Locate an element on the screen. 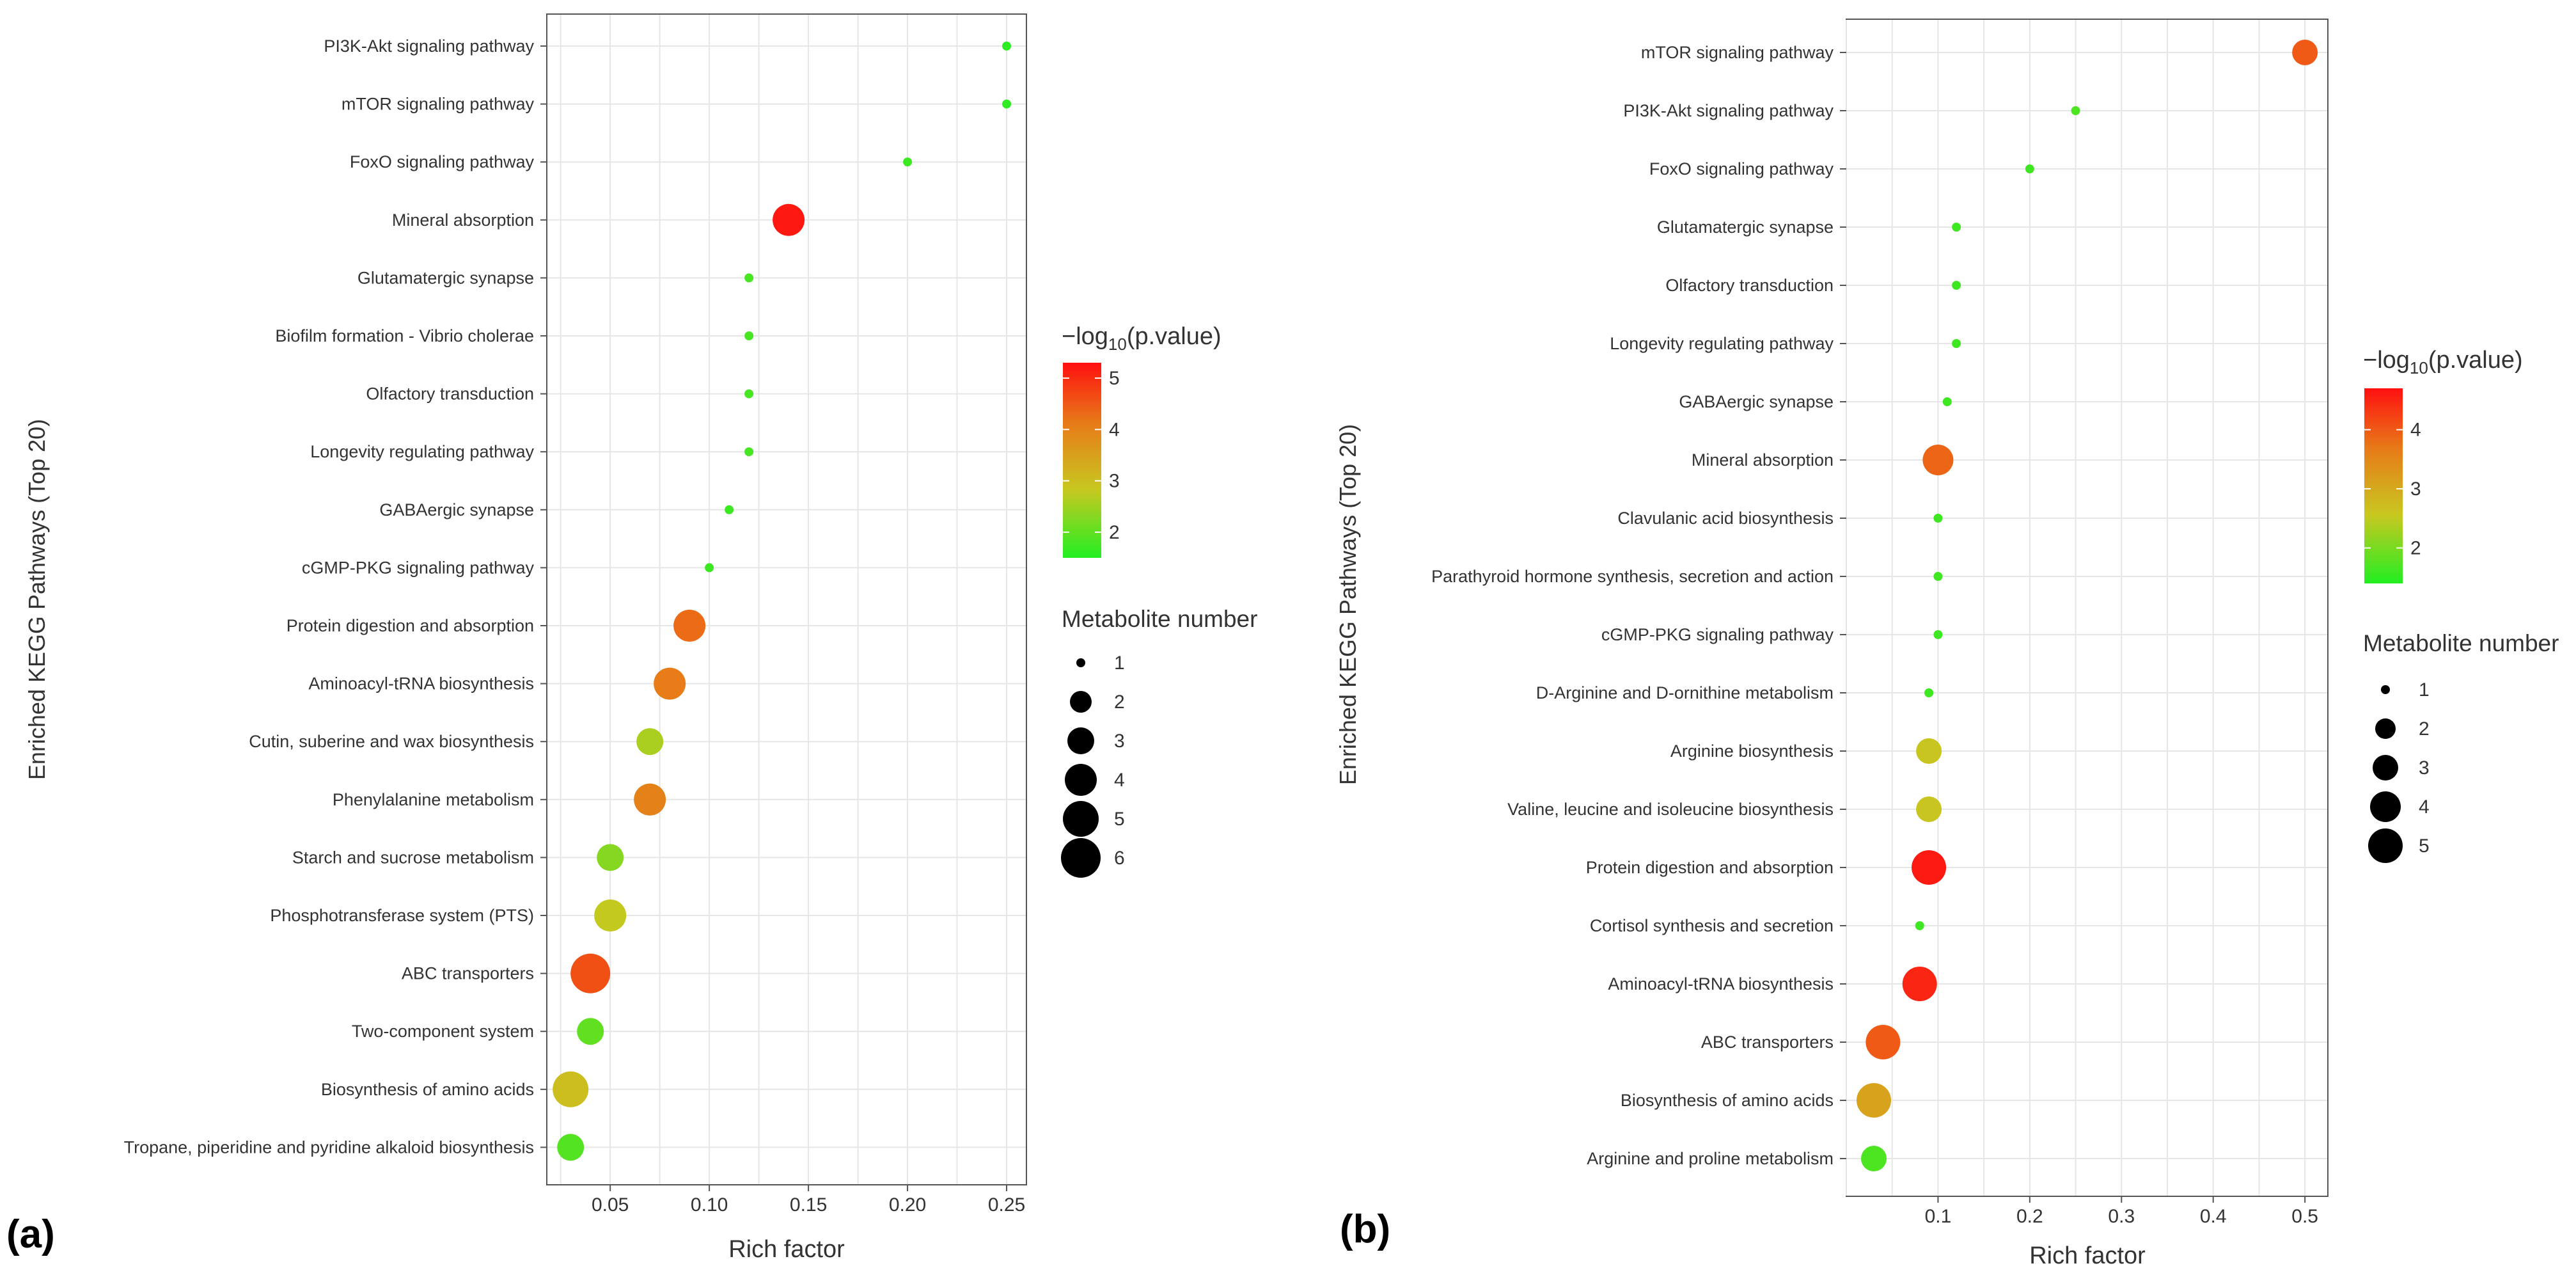  panel-a-size-legend: Metabolite number 1 2 3 4 5 6 is located at coordinates (1159, 742).